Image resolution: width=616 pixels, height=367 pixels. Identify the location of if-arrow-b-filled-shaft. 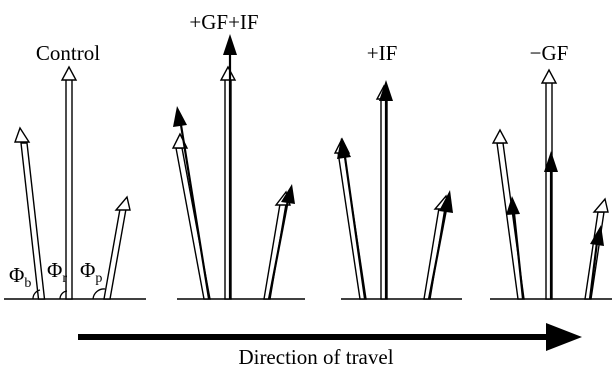
(355, 228).